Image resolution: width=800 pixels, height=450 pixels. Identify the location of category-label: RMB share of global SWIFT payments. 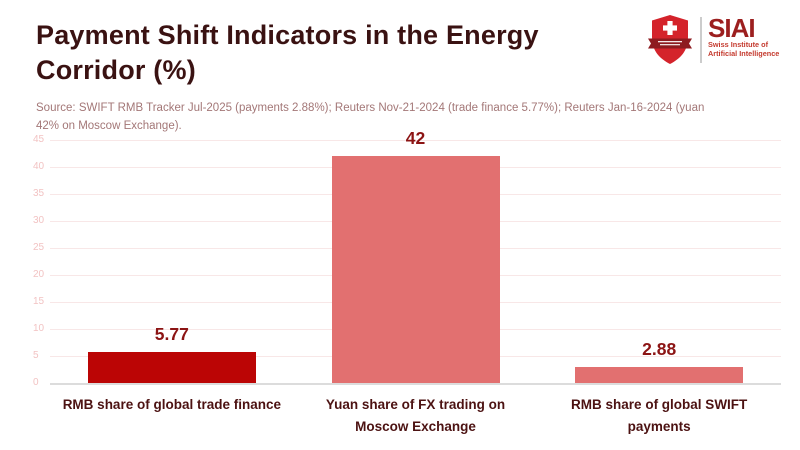
(659, 415).